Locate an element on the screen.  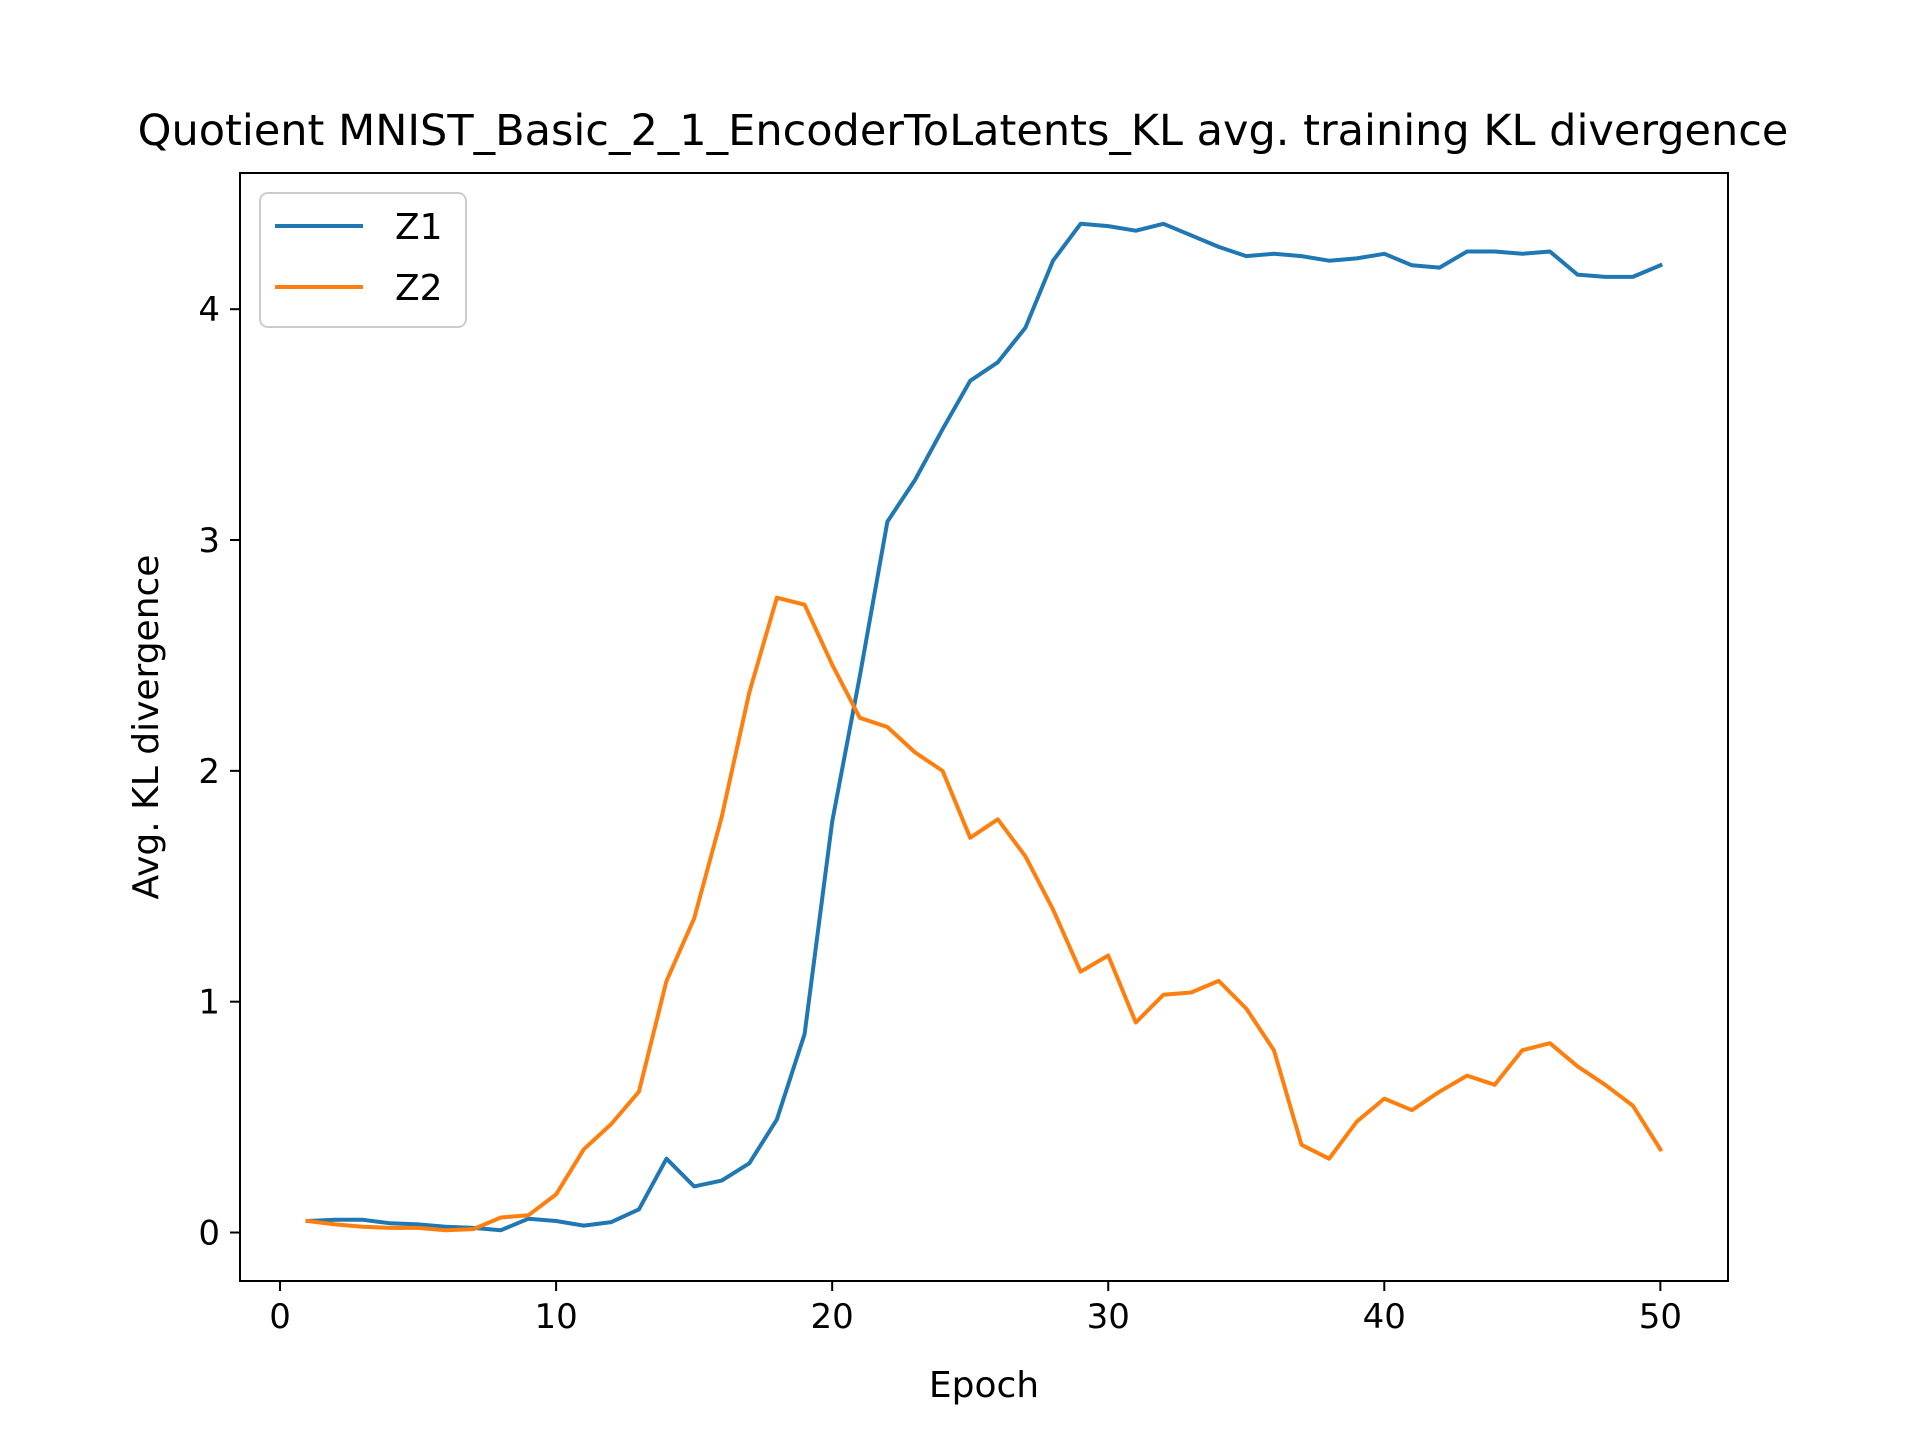
legend-label-z2: Z2 is located at coordinates (419, 288).